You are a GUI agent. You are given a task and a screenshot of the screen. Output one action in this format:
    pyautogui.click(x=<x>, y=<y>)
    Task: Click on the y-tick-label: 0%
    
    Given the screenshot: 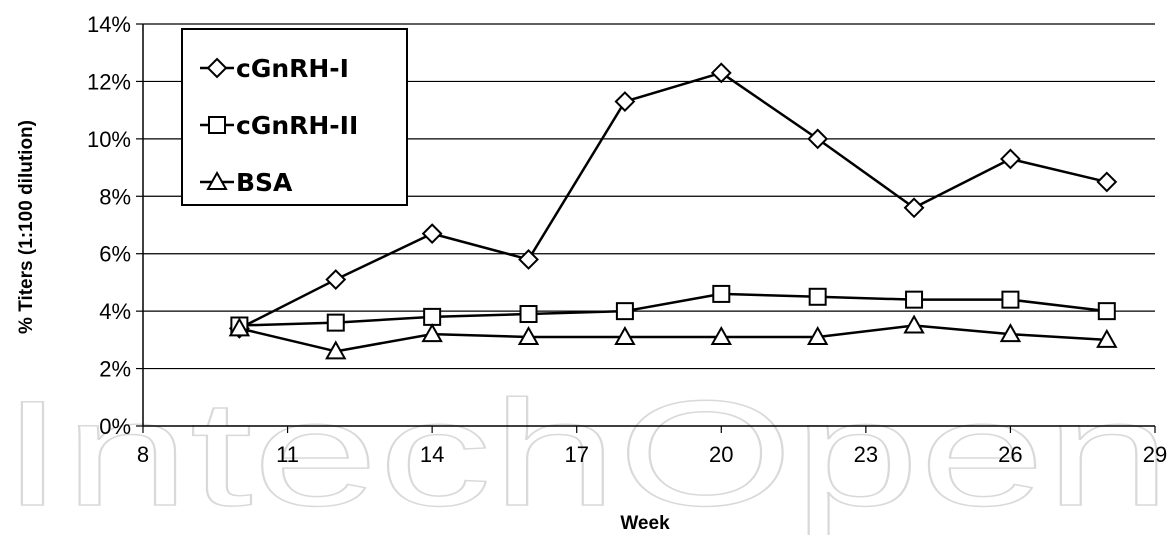 What is the action you would take?
    pyautogui.click(x=115, y=426)
    